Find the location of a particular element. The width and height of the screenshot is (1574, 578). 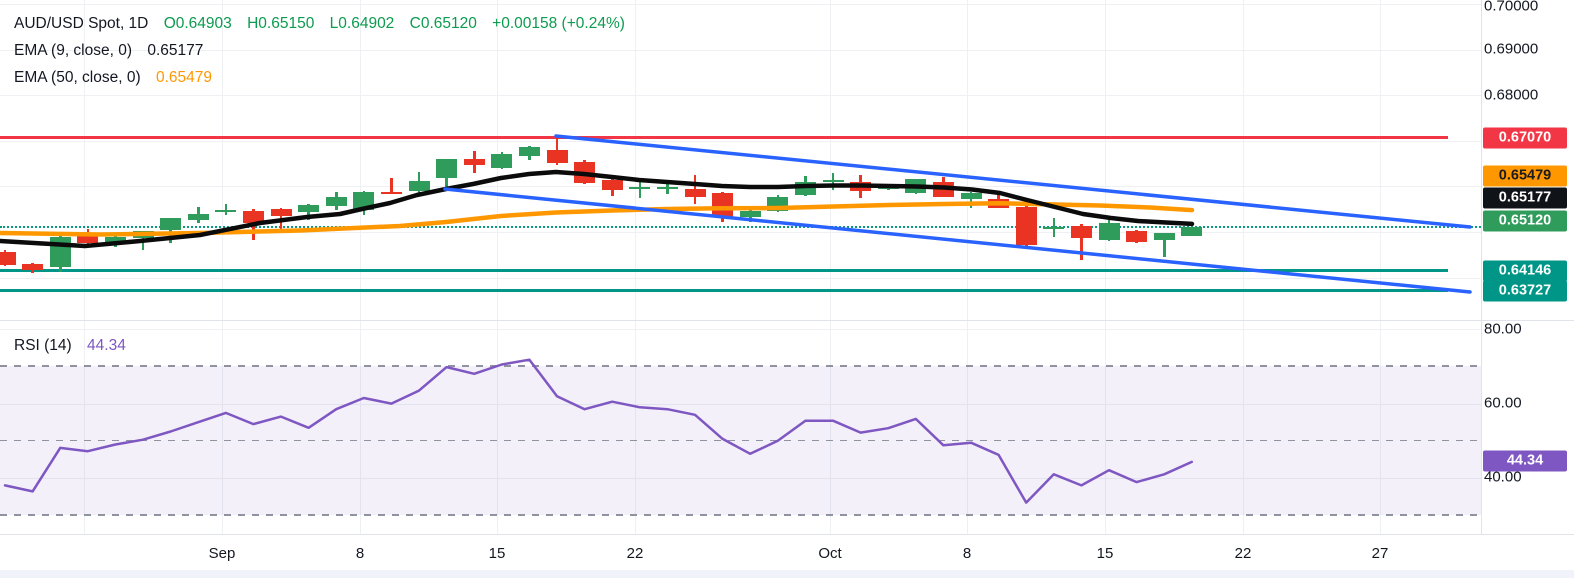

trendline-upper is located at coordinates (1013, 181).